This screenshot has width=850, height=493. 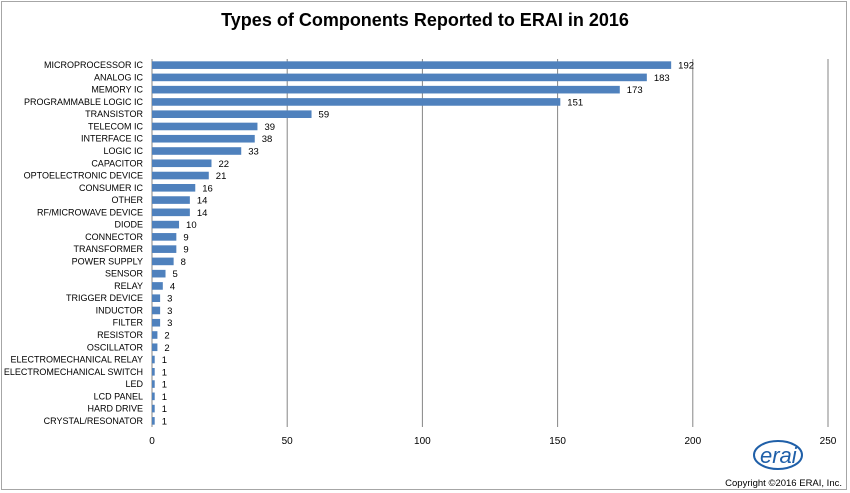 What do you see at coordinates (124, 274) in the screenshot?
I see `category-label: SENSOR` at bounding box center [124, 274].